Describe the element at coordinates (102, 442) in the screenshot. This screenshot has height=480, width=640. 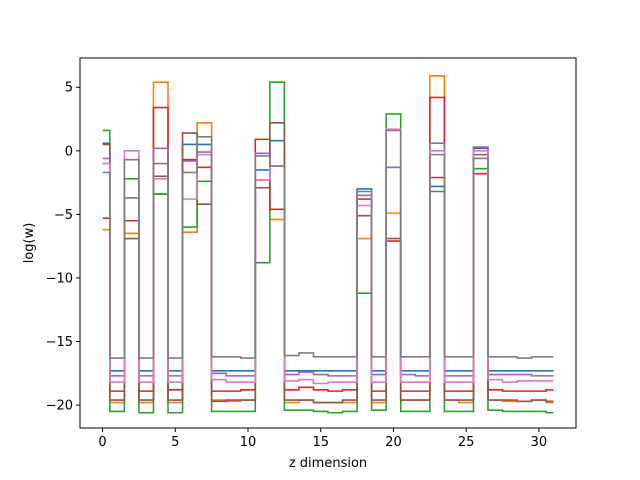
I see `x-tick-label: 0` at that location.